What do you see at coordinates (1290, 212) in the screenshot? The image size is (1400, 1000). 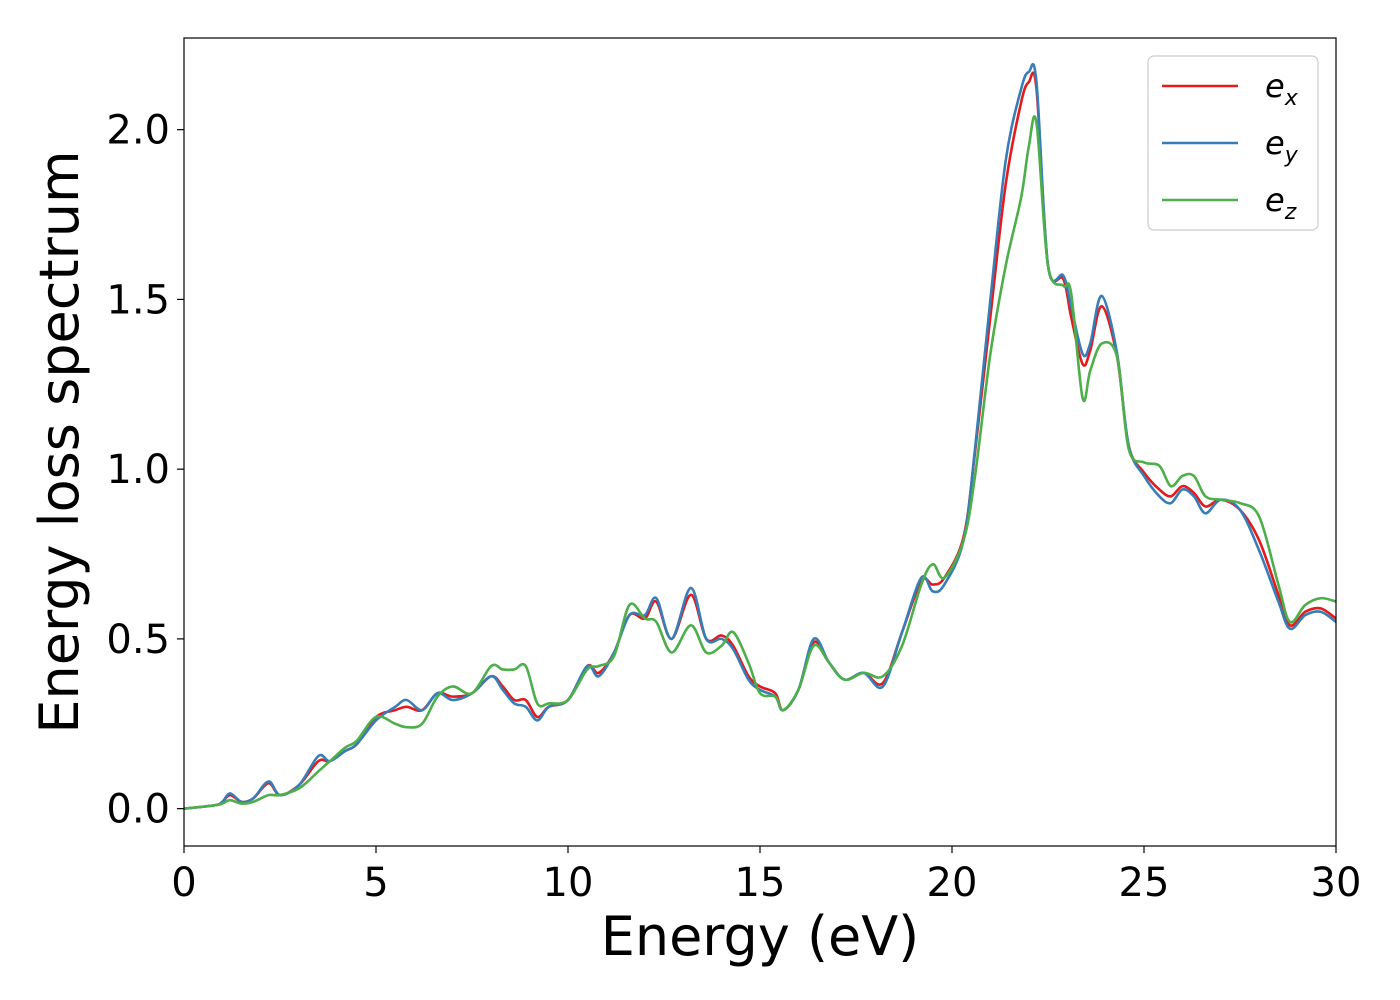 I see `legend-label-subscript: z` at bounding box center [1290, 212].